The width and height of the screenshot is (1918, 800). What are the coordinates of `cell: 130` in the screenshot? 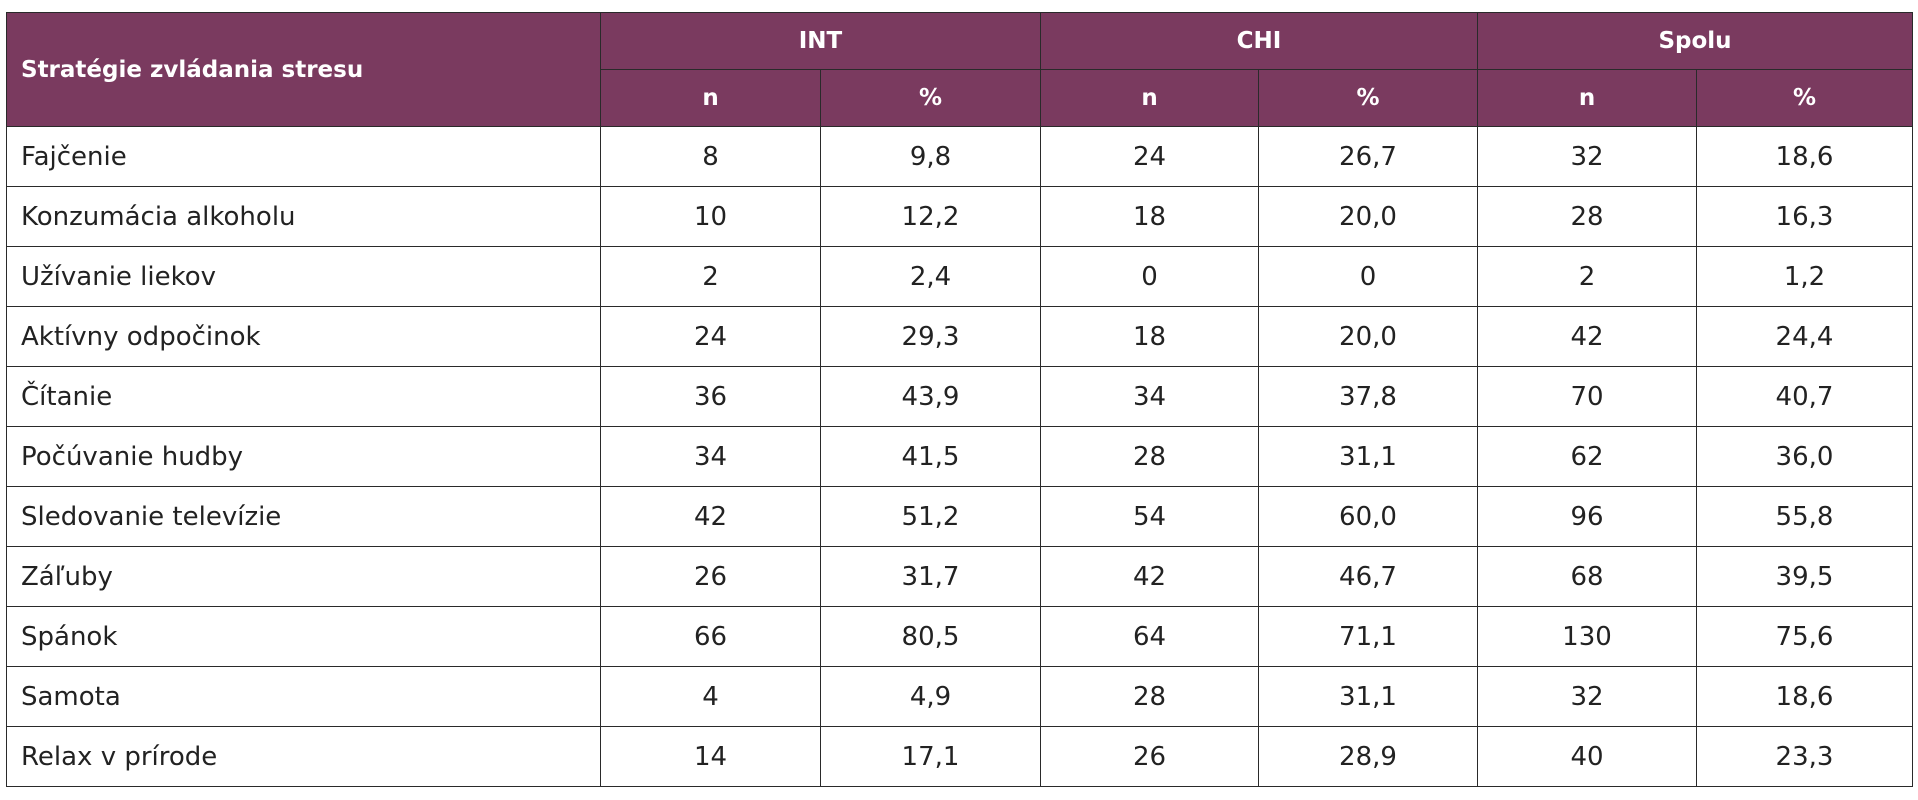 It's located at (1587, 636).